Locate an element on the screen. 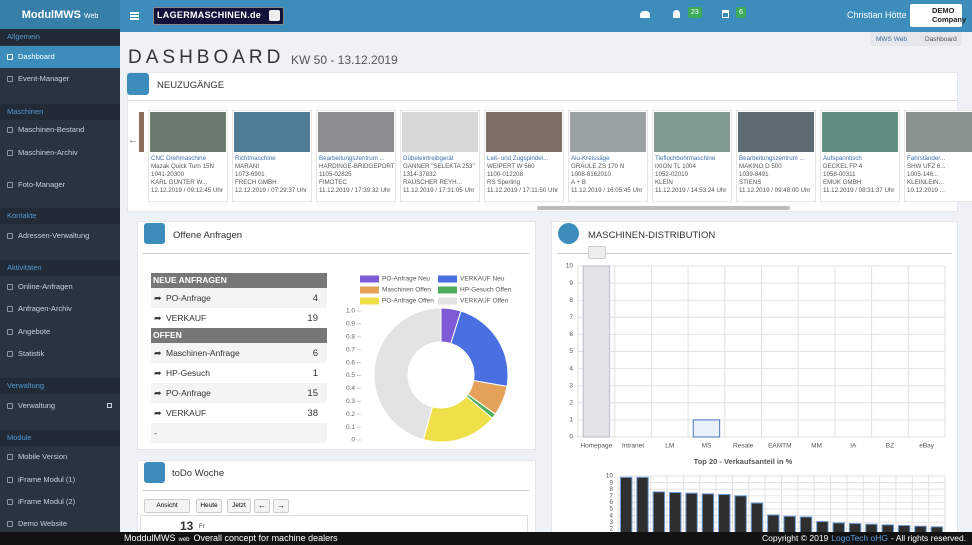 The height and width of the screenshot is (545, 972). chart-title: Top 20 - Verkaufsanteil in % is located at coordinates (743, 461).